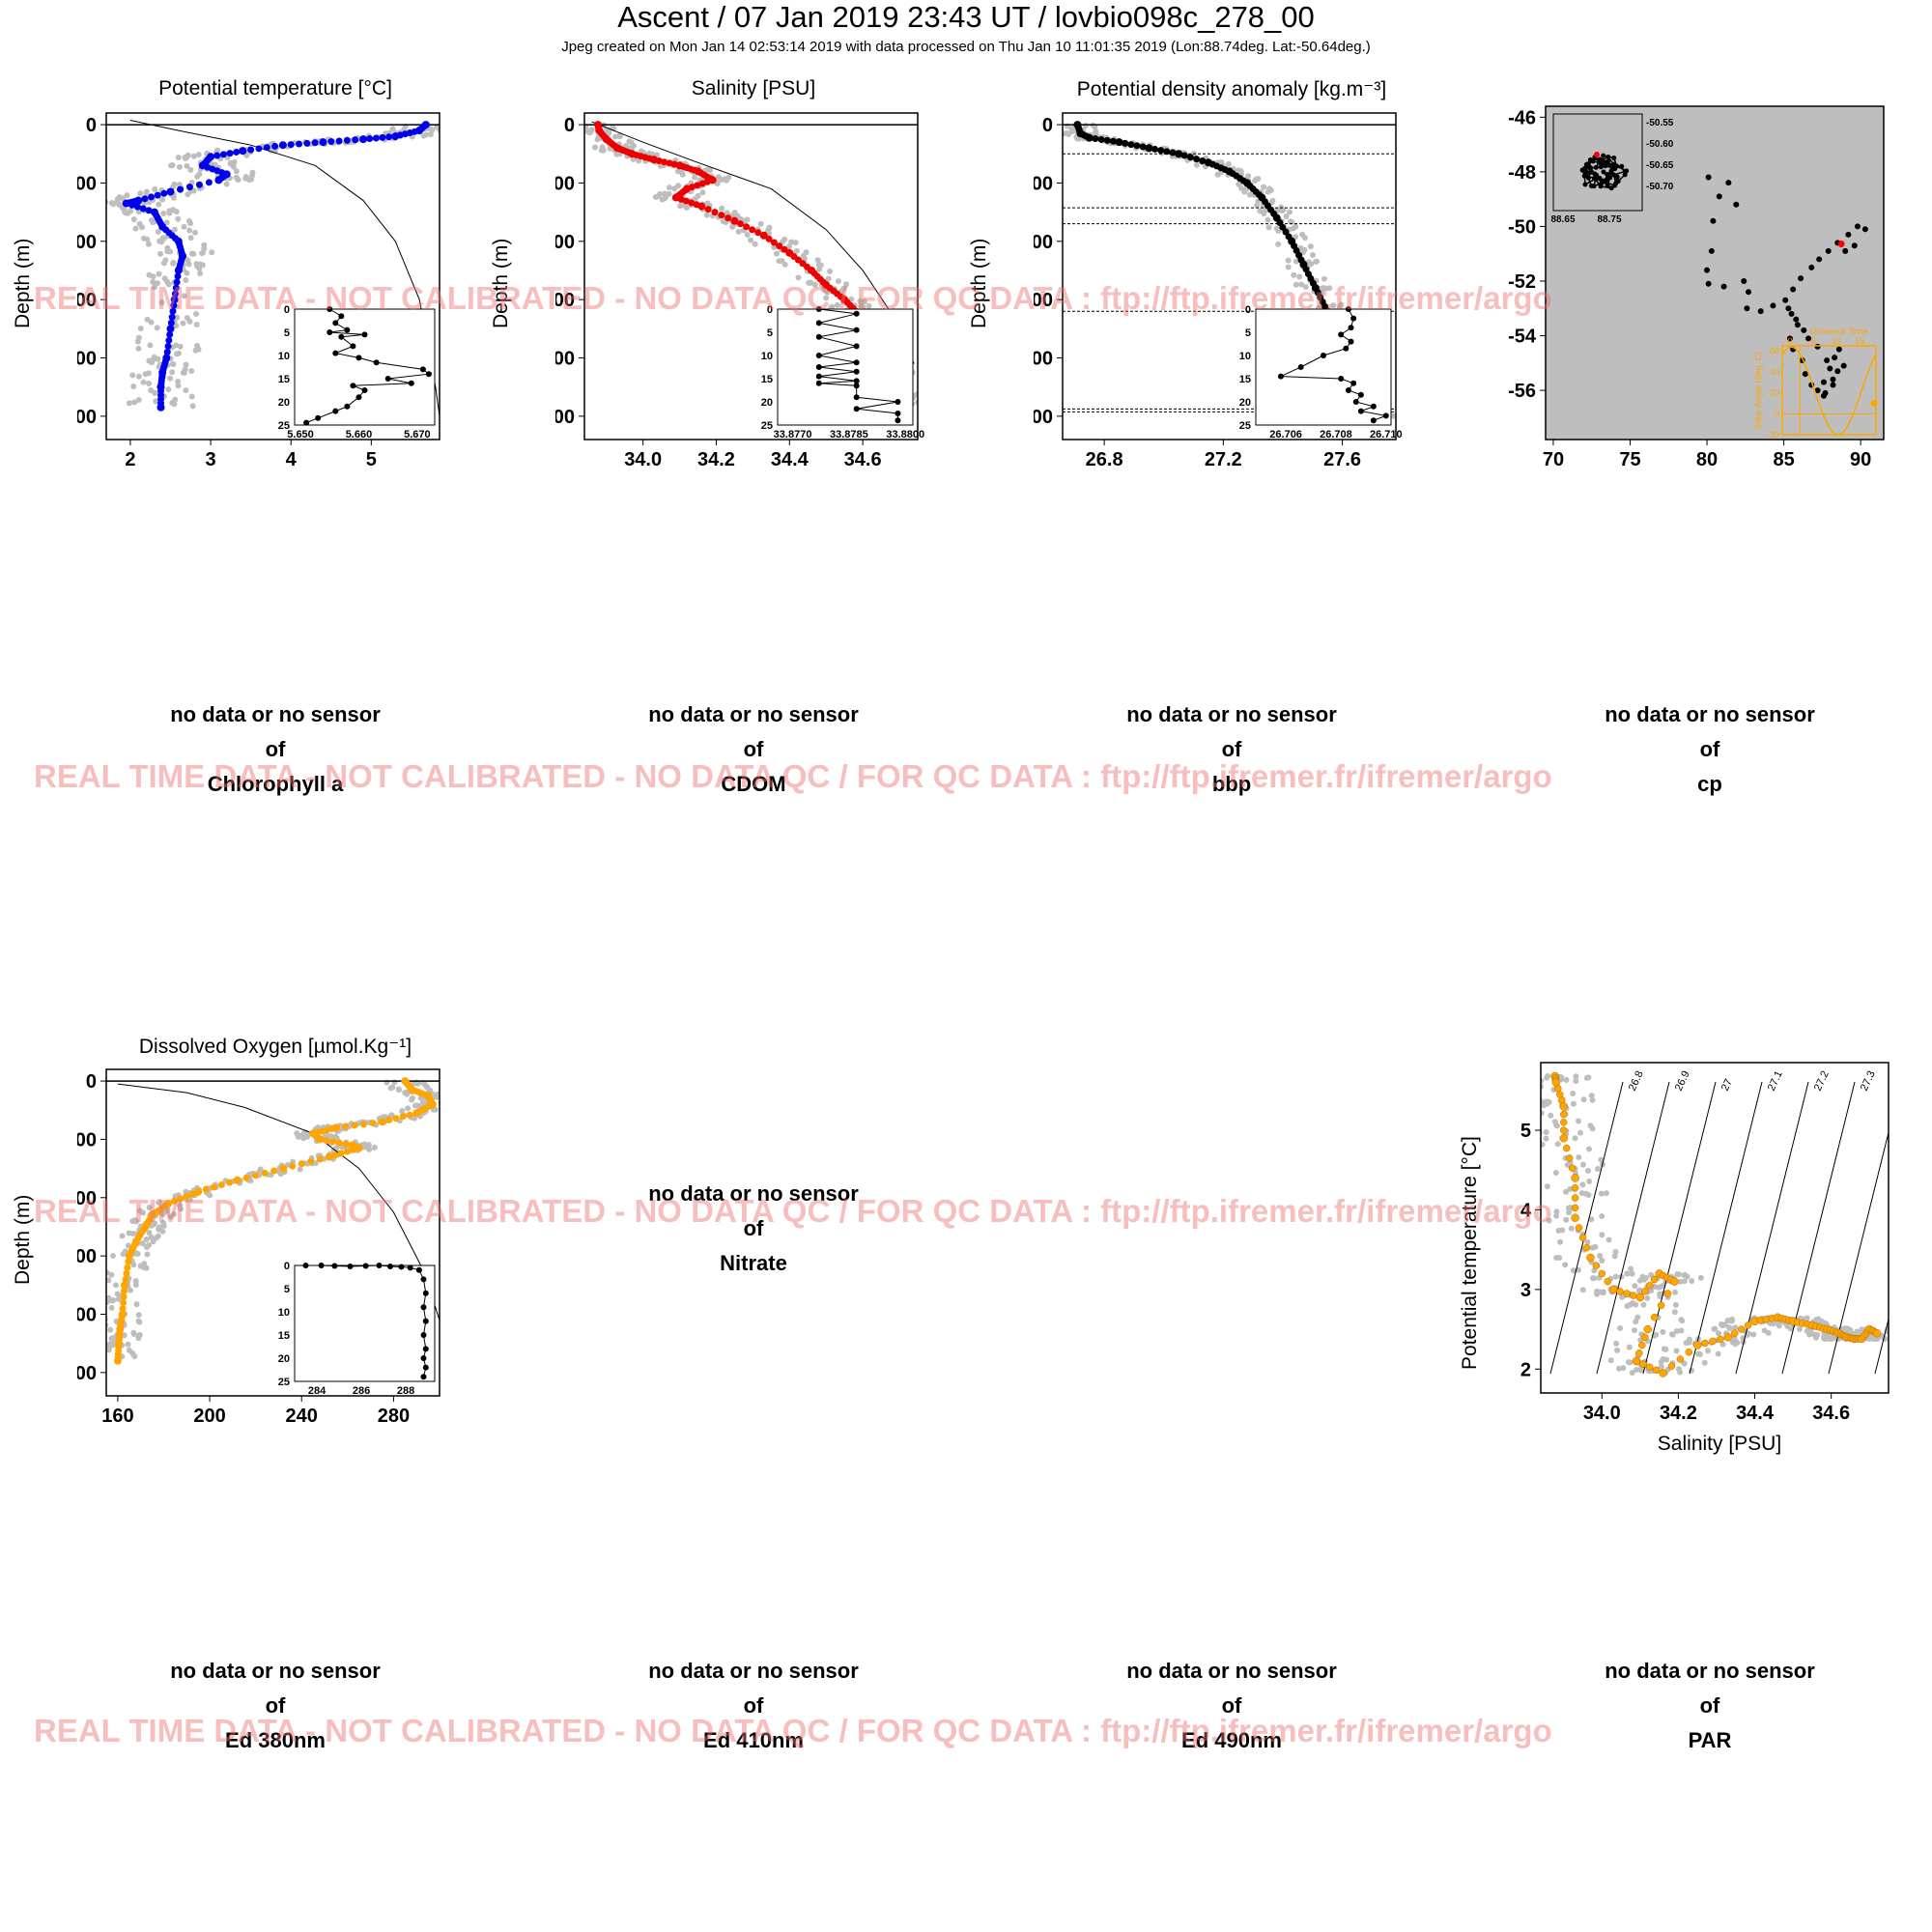  I want to click on temperature-panel-title: Potential temperature [°C], so click(275, 88).